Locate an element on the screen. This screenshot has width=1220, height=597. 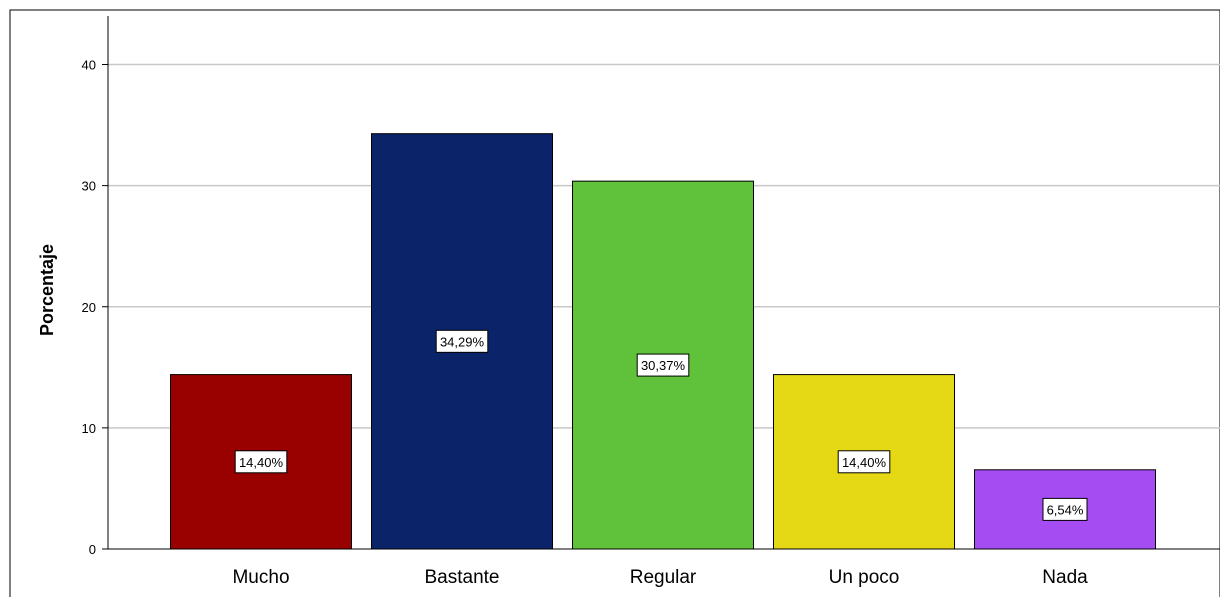
x-category-label: Un poco is located at coordinates (864, 577).